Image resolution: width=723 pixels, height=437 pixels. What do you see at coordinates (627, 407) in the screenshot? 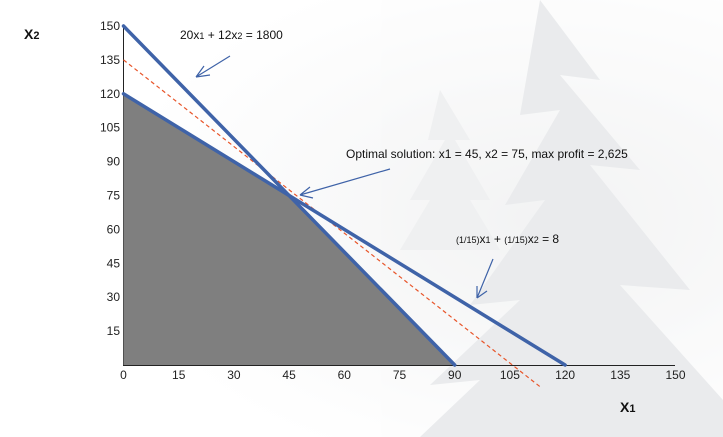
I see `x-axis-title: X1` at bounding box center [627, 407].